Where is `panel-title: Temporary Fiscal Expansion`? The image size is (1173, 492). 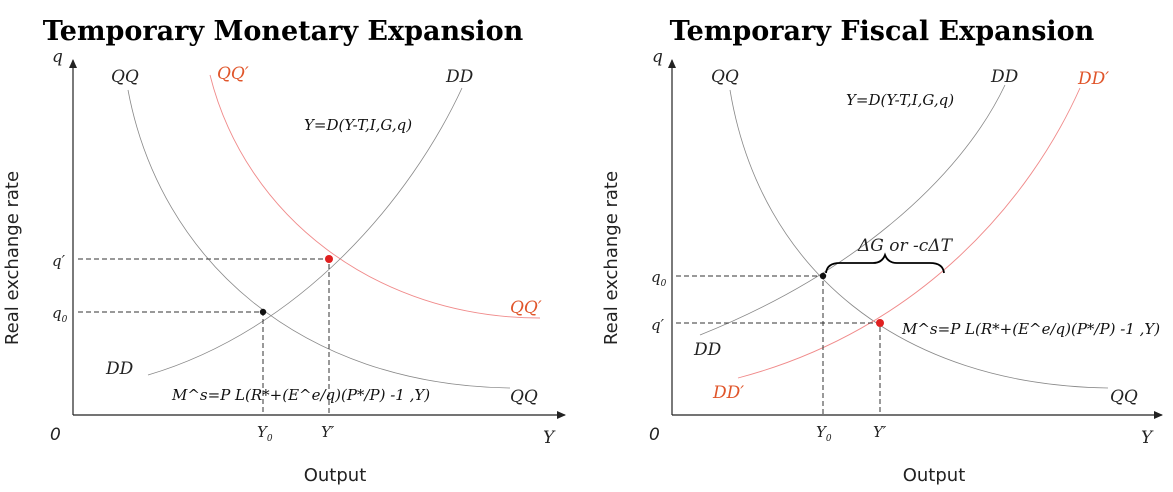
panel-title: Temporary Fiscal Expansion is located at coordinates (882, 31).